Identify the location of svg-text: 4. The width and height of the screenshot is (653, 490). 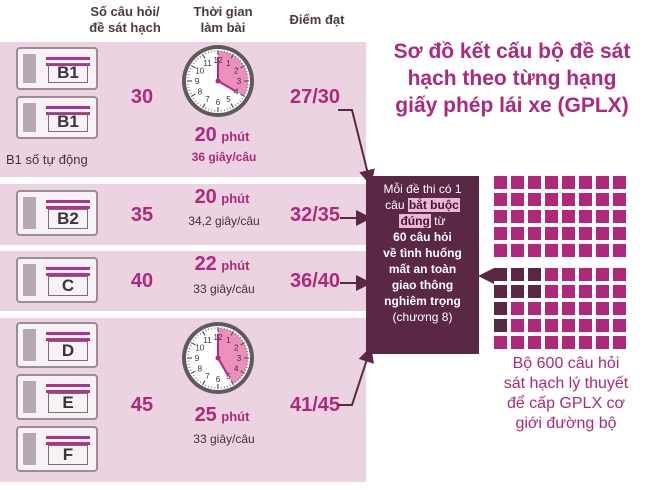
(236, 92).